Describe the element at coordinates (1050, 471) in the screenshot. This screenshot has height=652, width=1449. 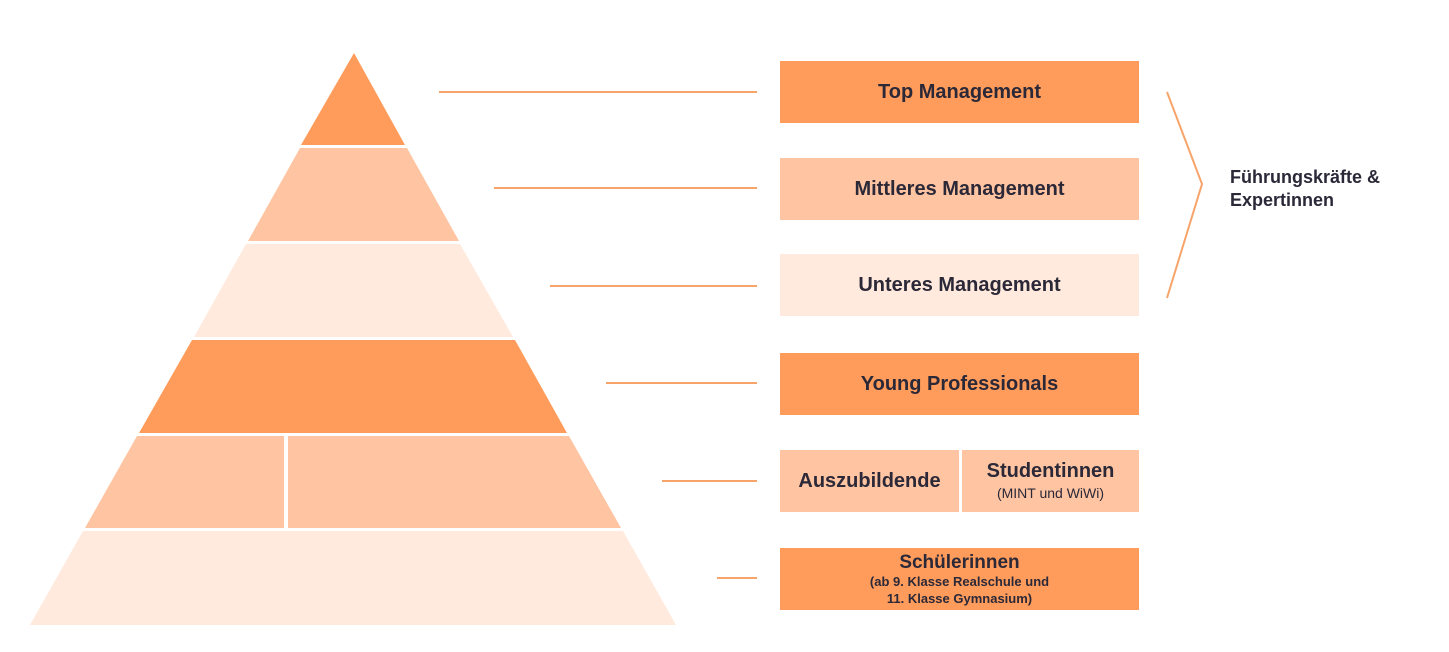
I see `label-studentinnen: Studentinnen` at that location.